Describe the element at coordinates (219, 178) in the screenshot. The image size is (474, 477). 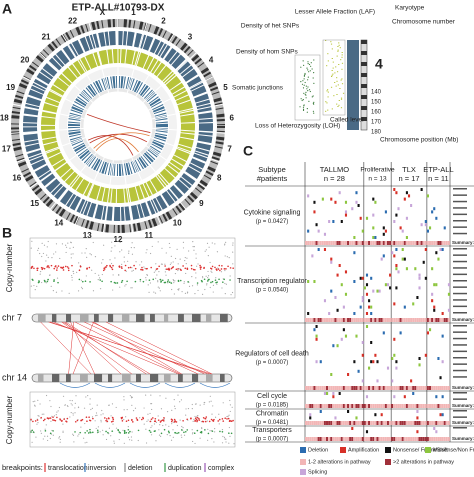
I see `chromosome-label: 8` at that location.